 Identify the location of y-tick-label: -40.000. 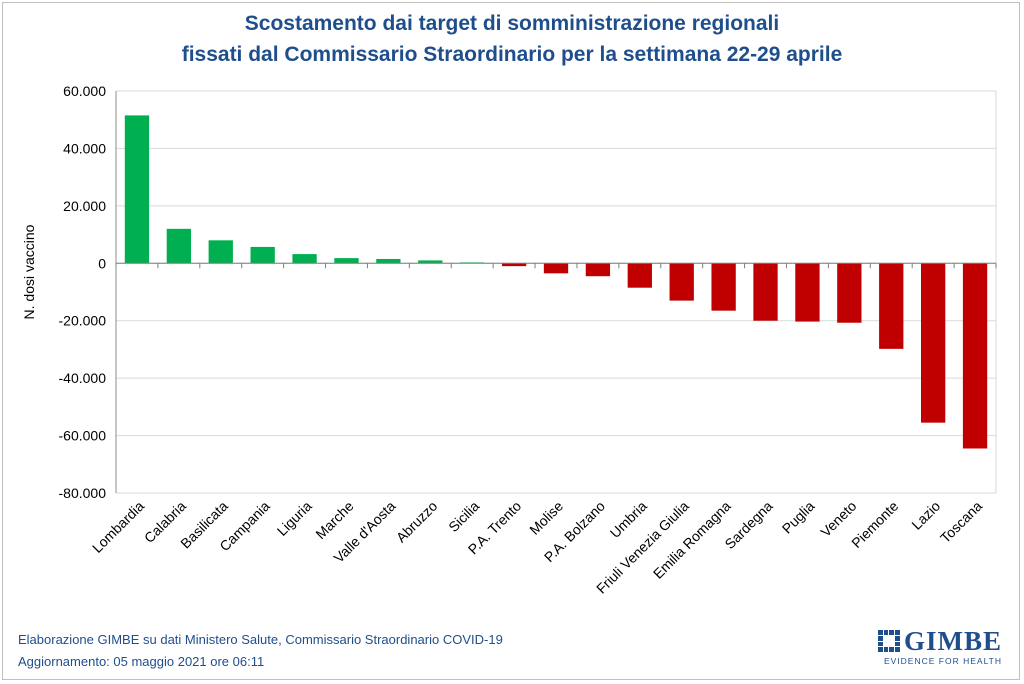
(83, 378).